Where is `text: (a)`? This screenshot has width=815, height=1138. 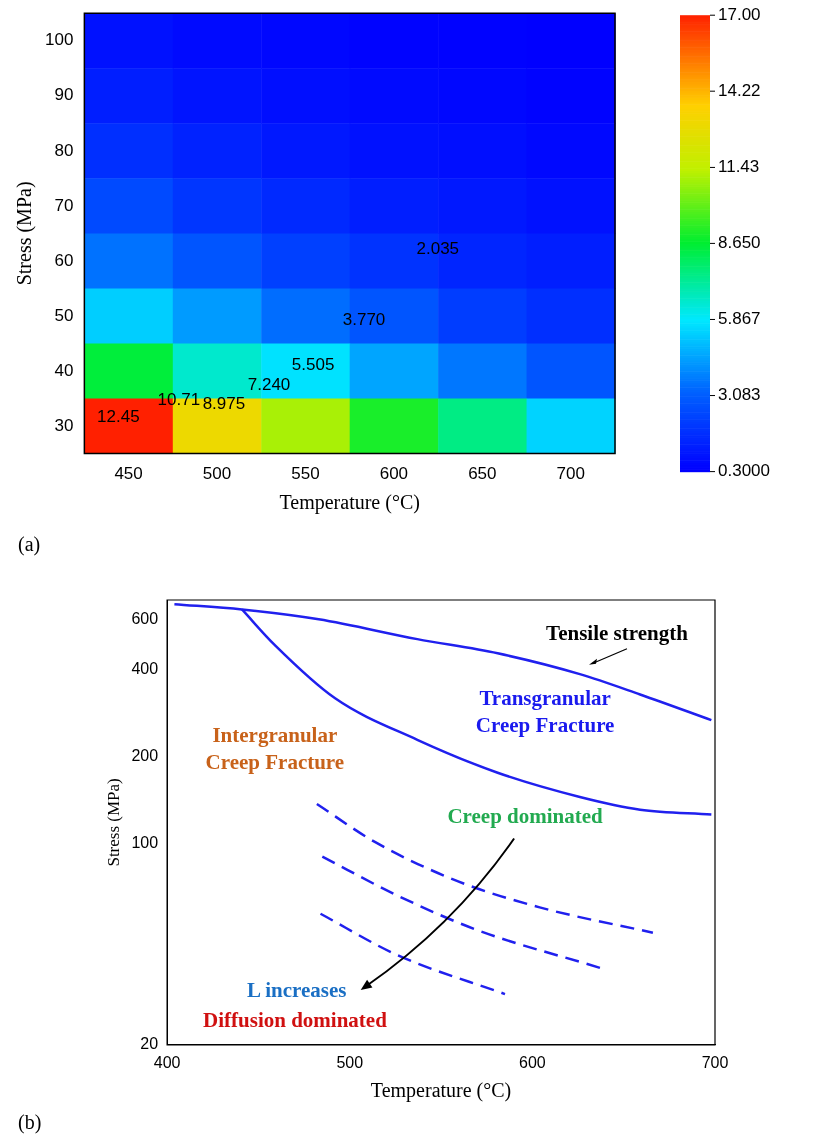 text: (a) is located at coordinates (29, 545).